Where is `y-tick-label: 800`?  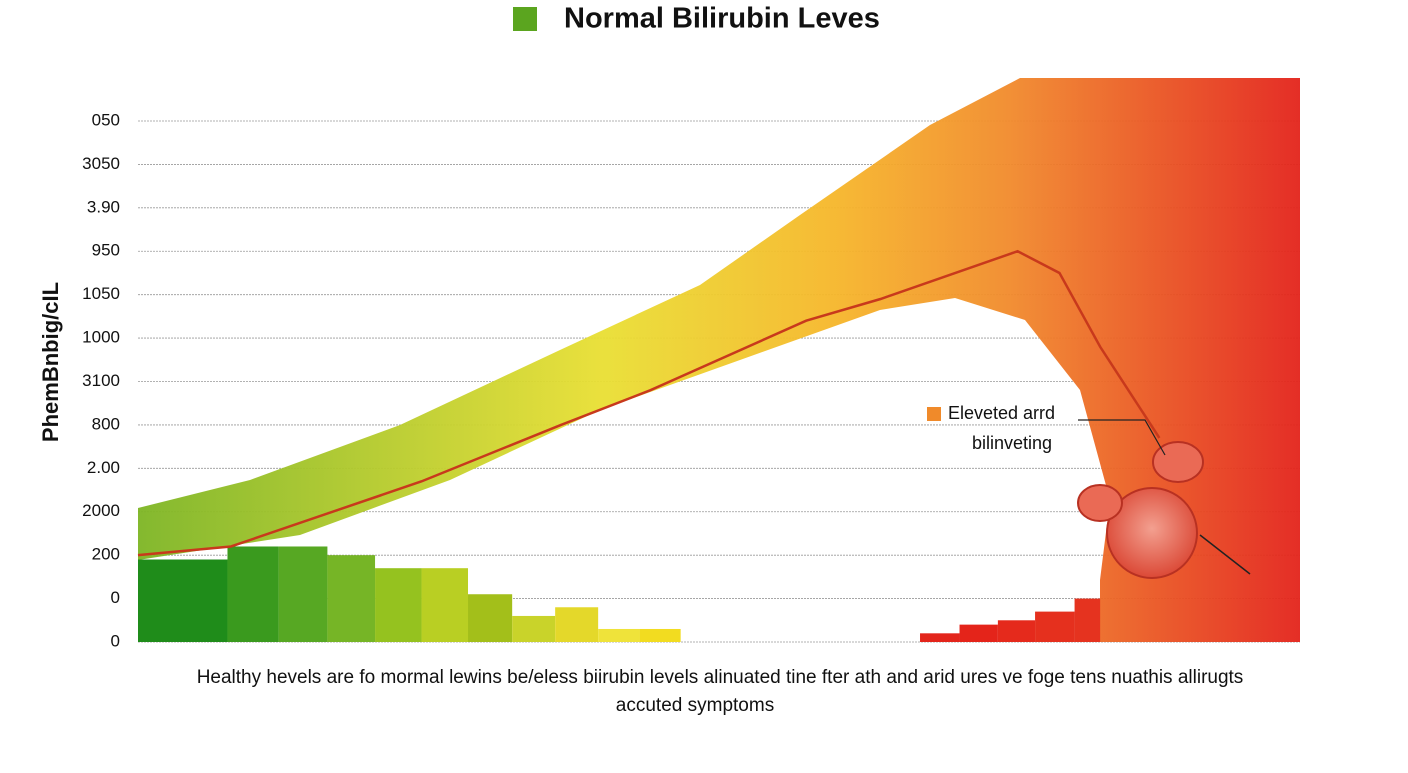 y-tick-label: 800 is located at coordinates (106, 423).